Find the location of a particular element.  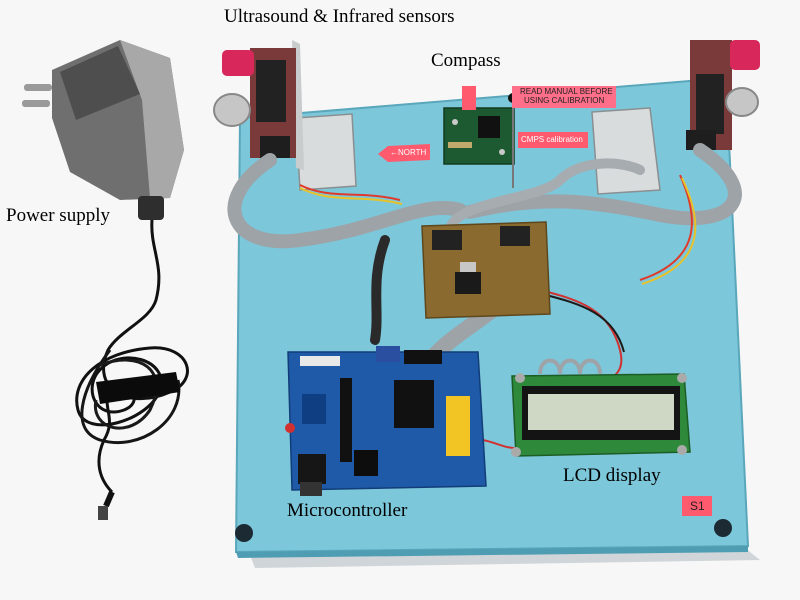

north-arrow-tag is located at coordinates (404, 153).